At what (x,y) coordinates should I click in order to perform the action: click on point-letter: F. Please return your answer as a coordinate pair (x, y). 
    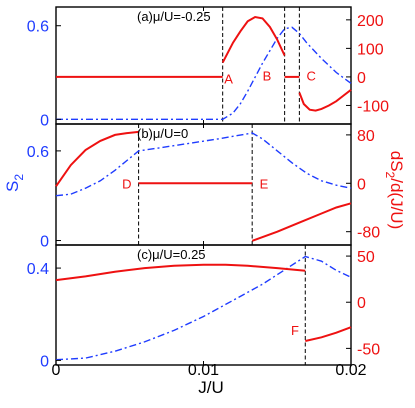
    Looking at the image, I should click on (295, 330).